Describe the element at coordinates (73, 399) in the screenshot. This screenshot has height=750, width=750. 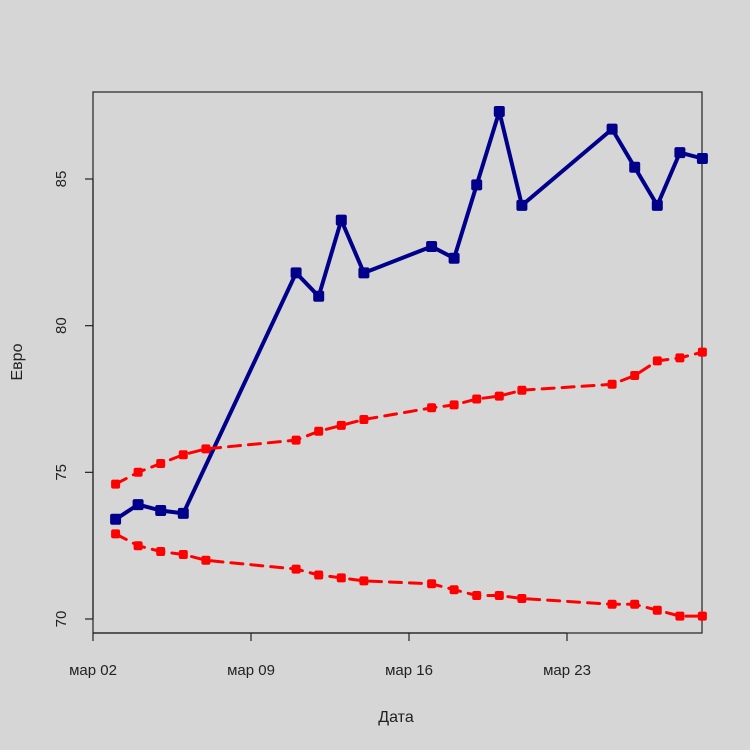
I see `y-axis: 70 75 80 85` at that location.